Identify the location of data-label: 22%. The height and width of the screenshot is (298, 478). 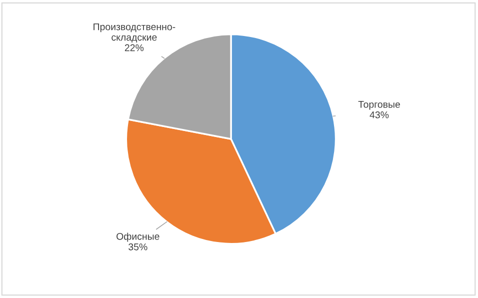
(134, 48).